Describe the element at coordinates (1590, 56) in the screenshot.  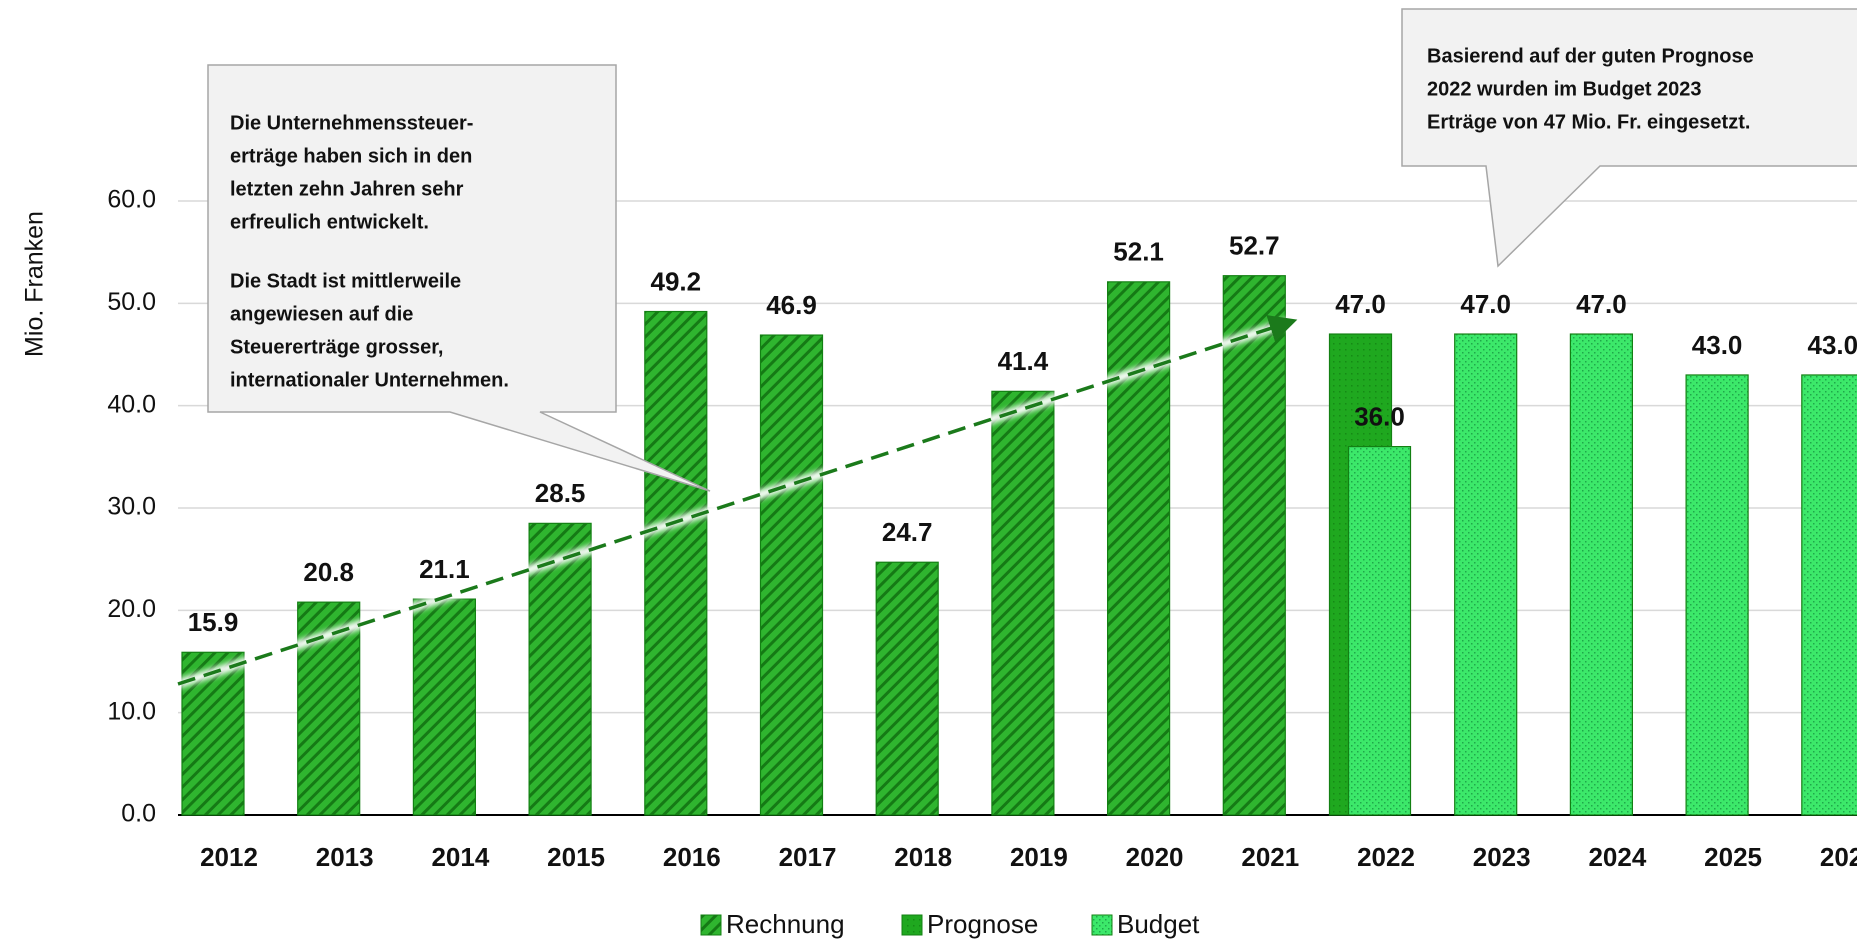
I see `annotation-text: Basierend auf der guten Prognose` at that location.